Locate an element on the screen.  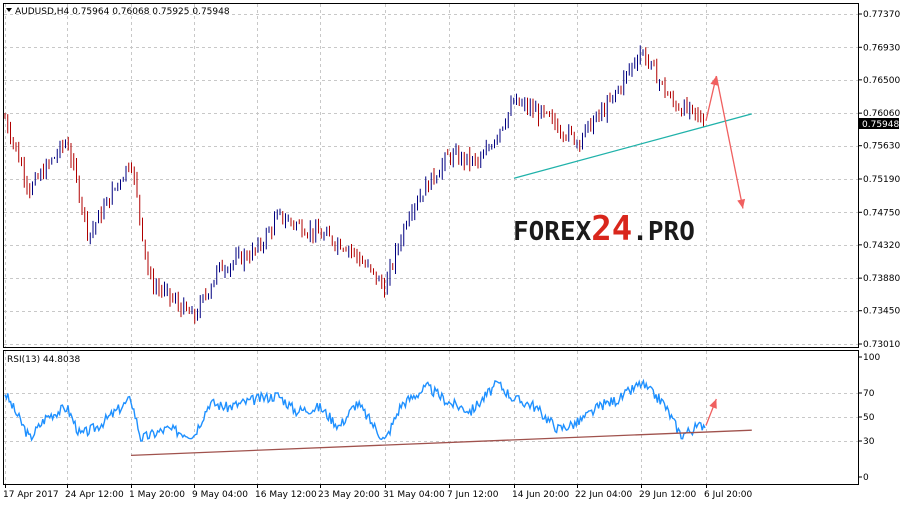
price-tick-label: 0.76930 is located at coordinates (881, 48).